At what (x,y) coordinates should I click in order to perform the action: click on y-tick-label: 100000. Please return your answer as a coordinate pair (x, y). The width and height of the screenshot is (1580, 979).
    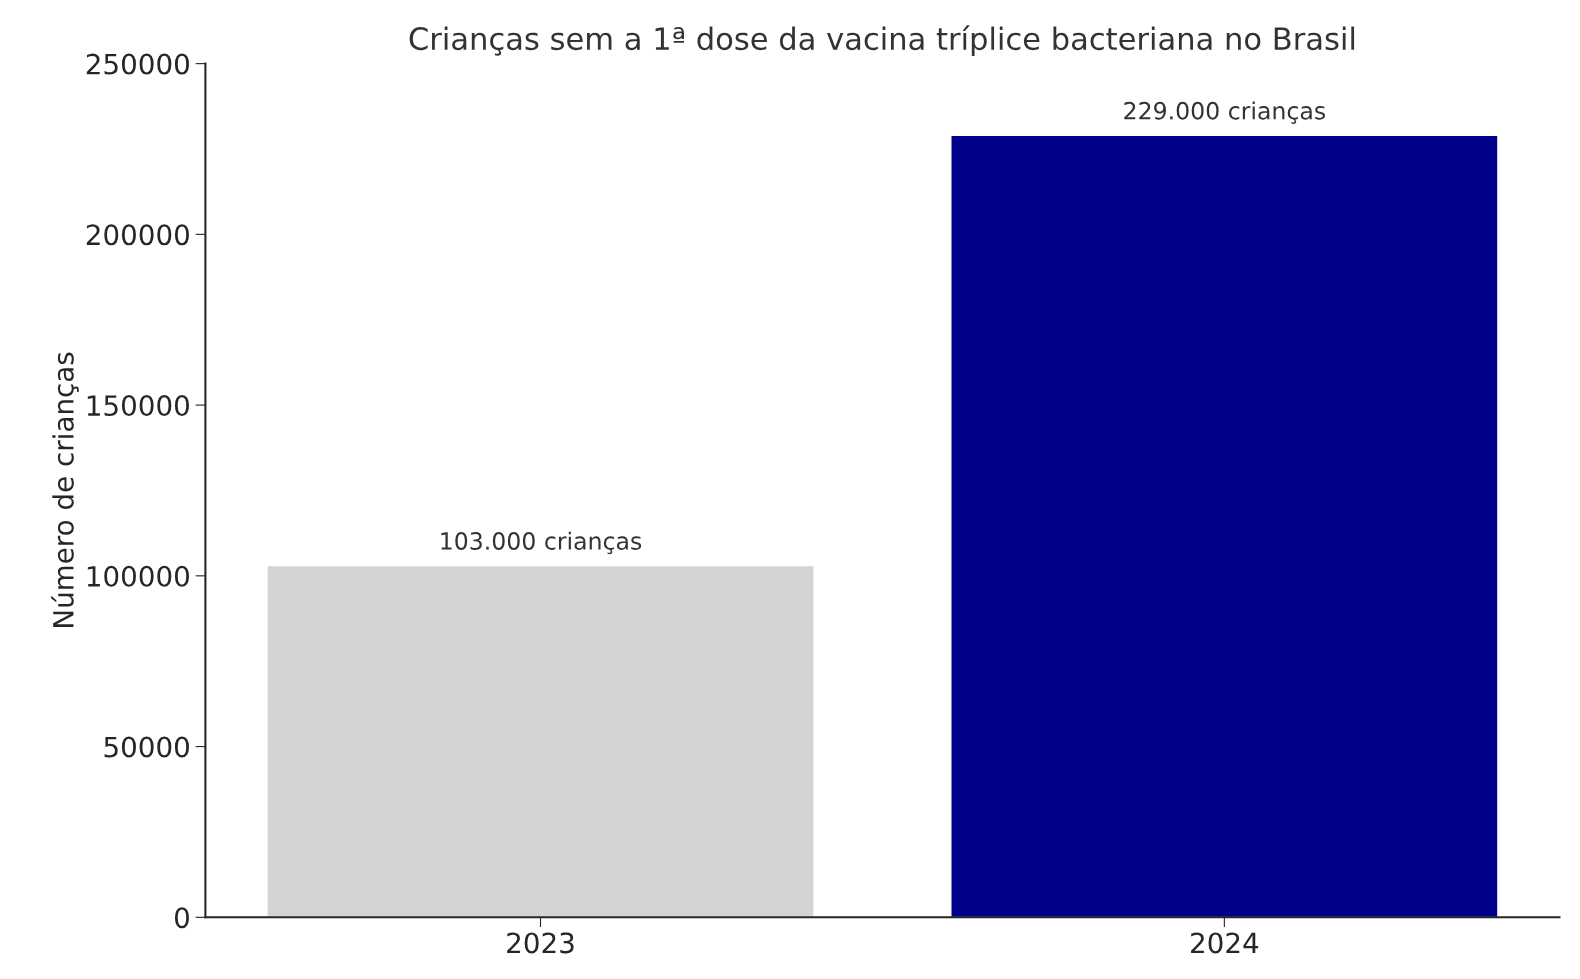
    Looking at the image, I should click on (138, 576).